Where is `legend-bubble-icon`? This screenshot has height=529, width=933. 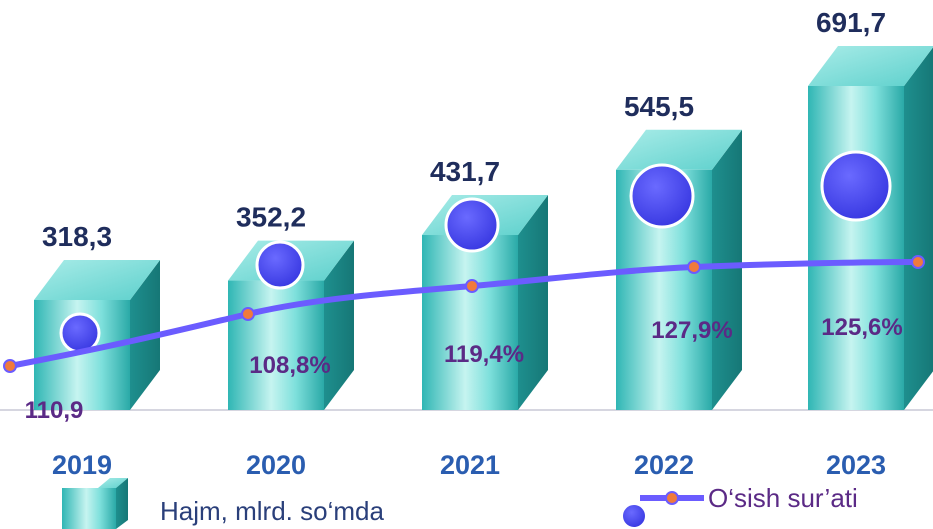 legend-bubble-icon is located at coordinates (634, 516).